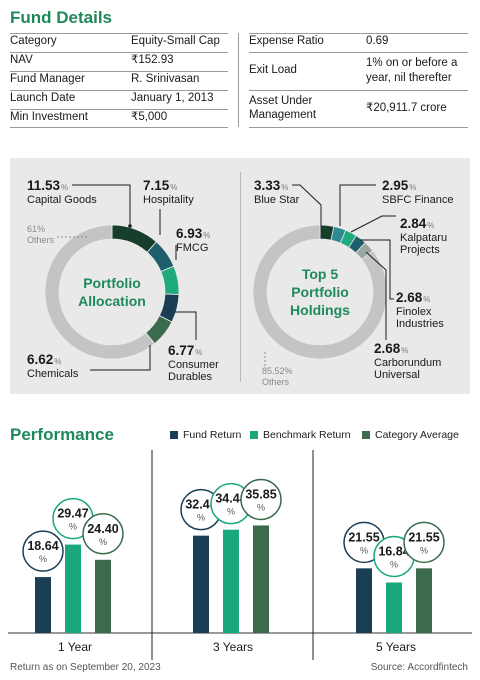 This screenshot has height=680, width=480. What do you see at coordinates (149, 117) in the screenshot?
I see `detail-value: ₹5,000` at bounding box center [149, 117].